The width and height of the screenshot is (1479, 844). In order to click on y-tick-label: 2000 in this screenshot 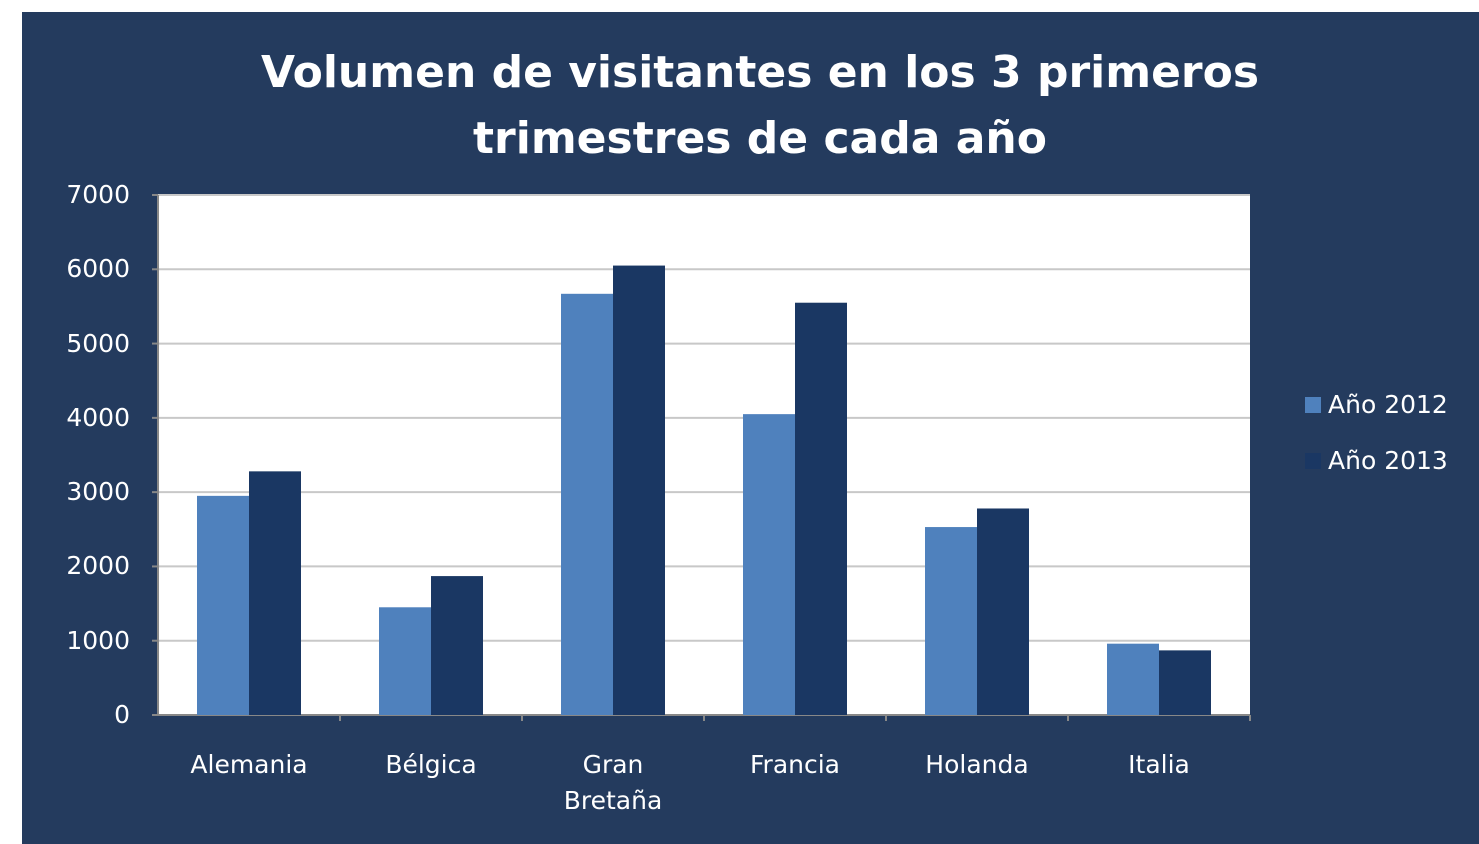, I will do `click(98, 566)`.